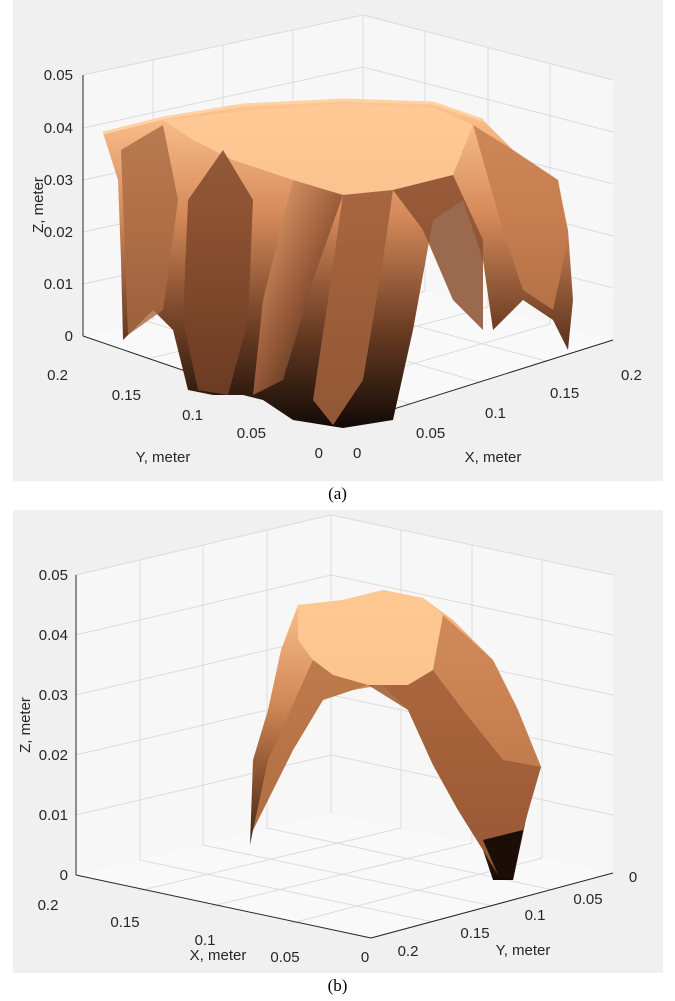 The width and height of the screenshot is (675, 1001). What do you see at coordinates (163, 457) in the screenshot?
I see `chart-a-y-label: Y, meter` at bounding box center [163, 457].